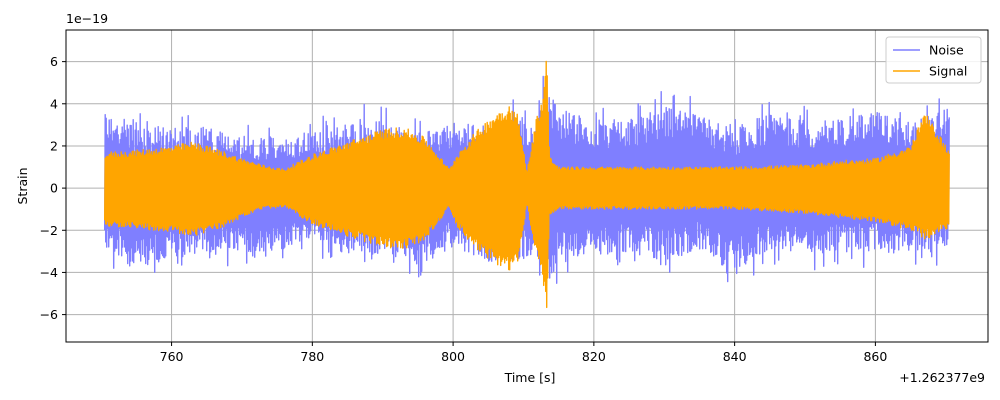 This screenshot has height=400, width=1000. What do you see at coordinates (49, 230) in the screenshot?
I see `y-tick-label: −2` at bounding box center [49, 230].